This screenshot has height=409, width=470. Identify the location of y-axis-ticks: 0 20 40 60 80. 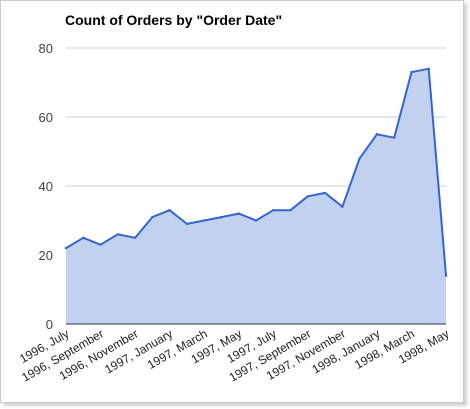
(46, 186).